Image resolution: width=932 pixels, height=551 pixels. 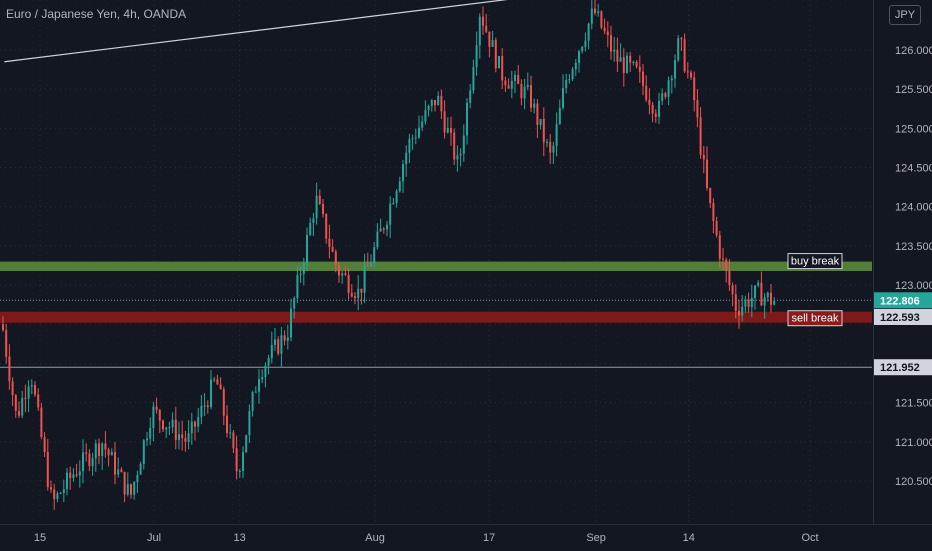 What do you see at coordinates (902, 262) in the screenshot?
I see `price-axis` at bounding box center [902, 262].